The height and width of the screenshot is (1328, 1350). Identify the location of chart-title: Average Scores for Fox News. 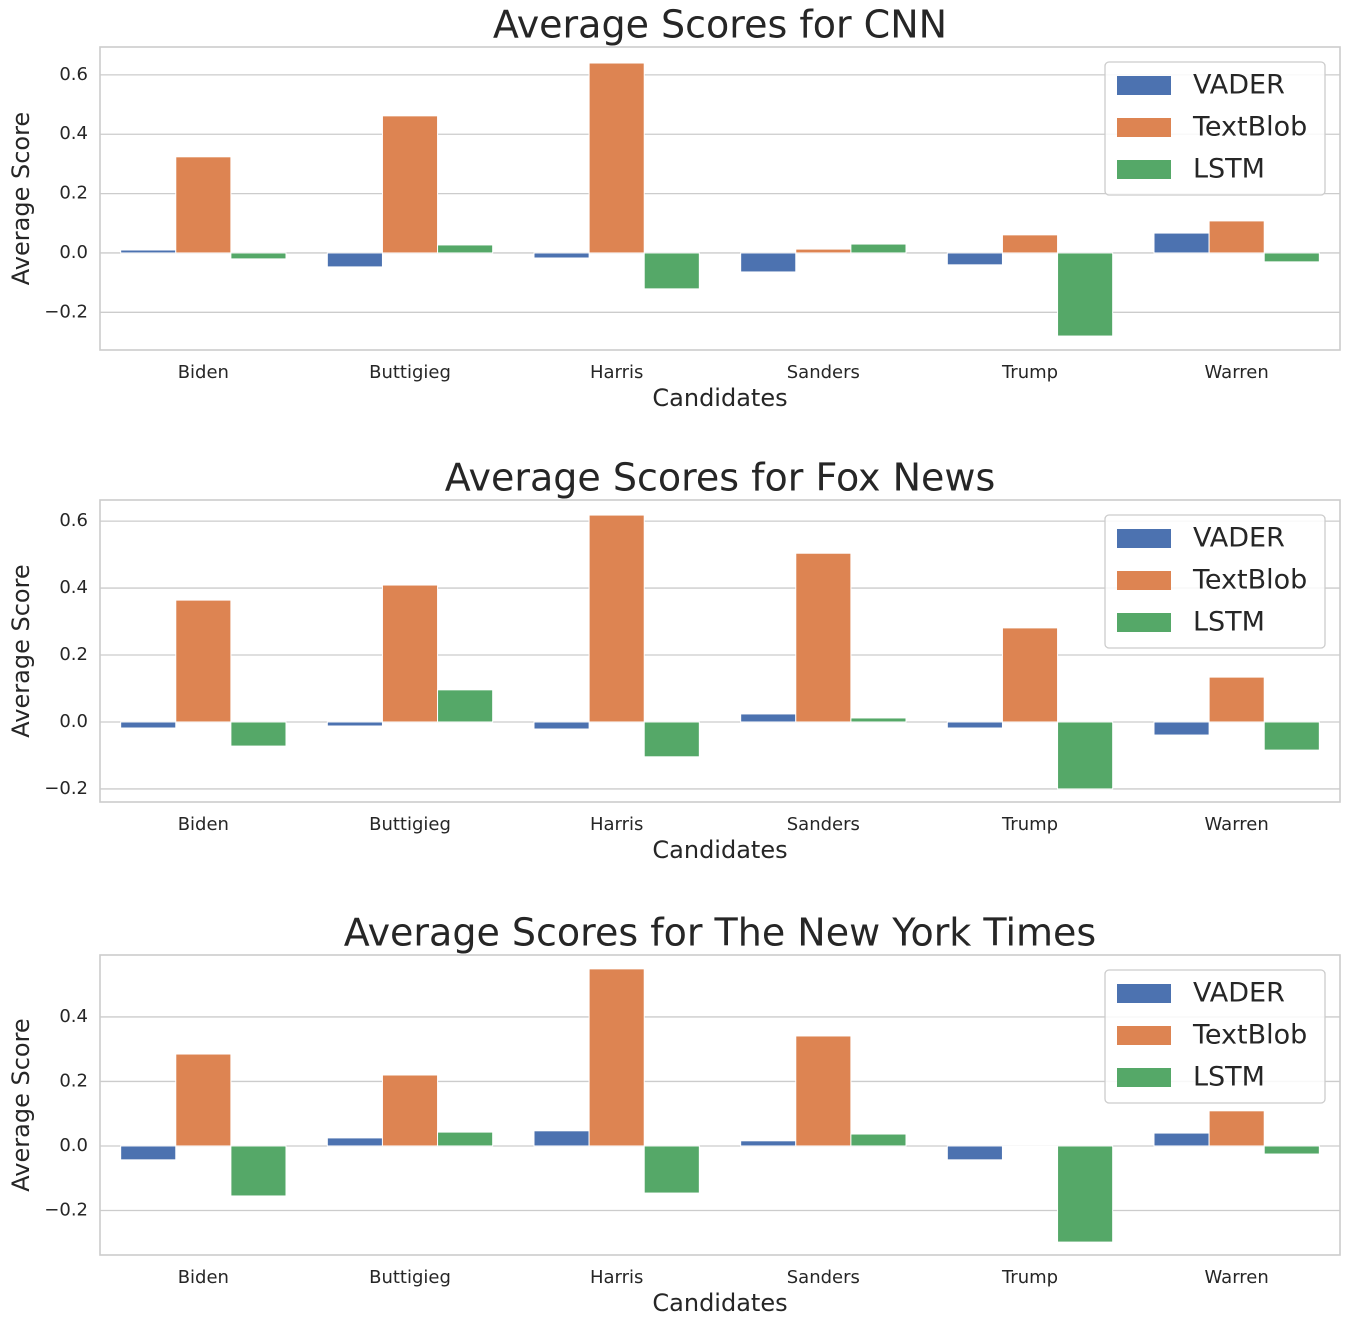
(720, 478).